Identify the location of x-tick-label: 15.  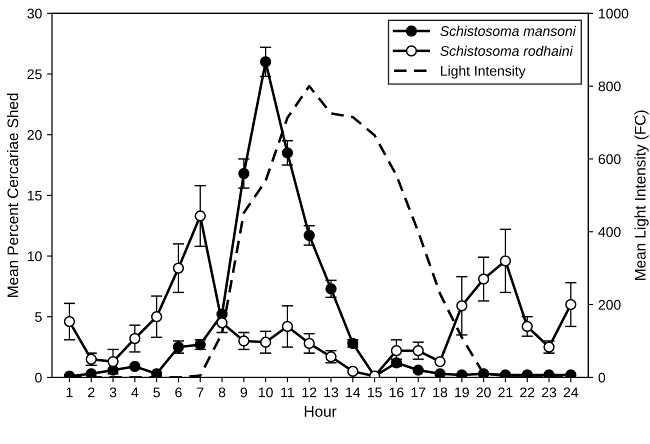
(375, 393).